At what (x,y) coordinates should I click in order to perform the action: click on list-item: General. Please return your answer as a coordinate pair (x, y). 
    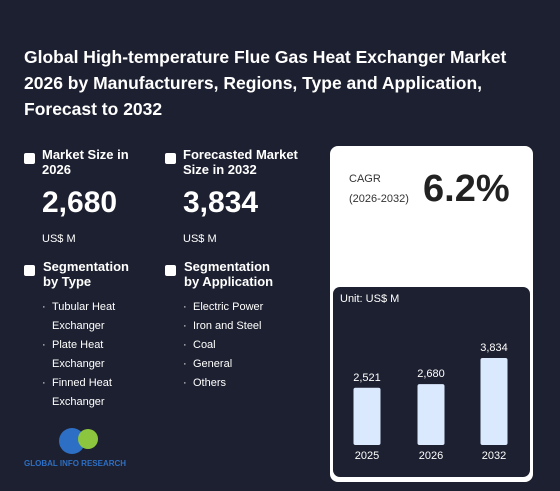
    Looking at the image, I should click on (243, 364).